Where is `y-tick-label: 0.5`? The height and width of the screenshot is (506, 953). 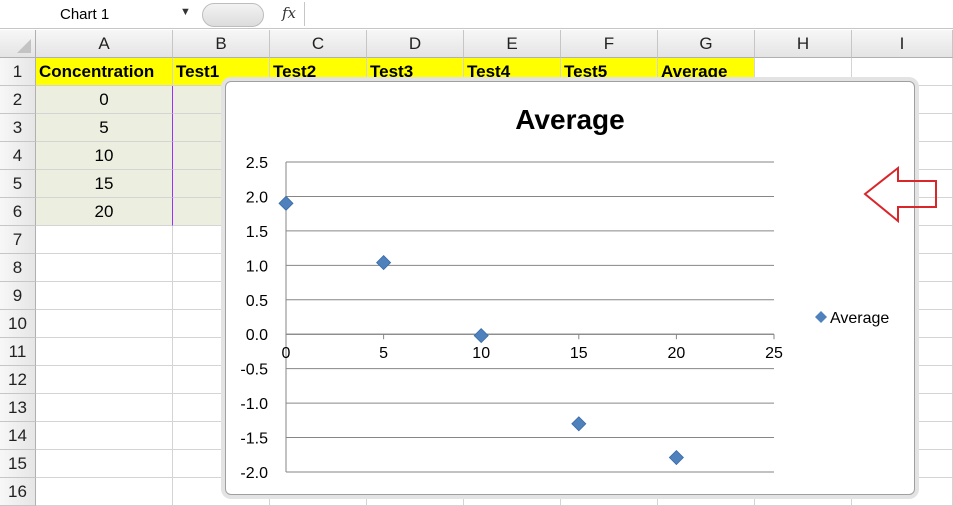
y-tick-label: 0.5 is located at coordinates (257, 301).